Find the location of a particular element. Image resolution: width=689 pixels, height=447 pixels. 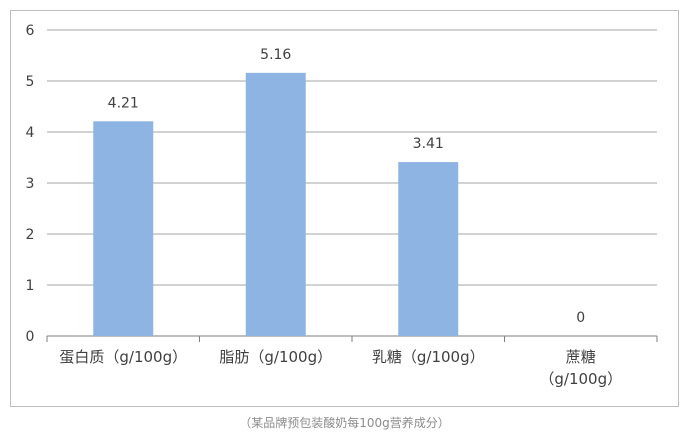

y-tick-label: 6 is located at coordinates (30, 31).